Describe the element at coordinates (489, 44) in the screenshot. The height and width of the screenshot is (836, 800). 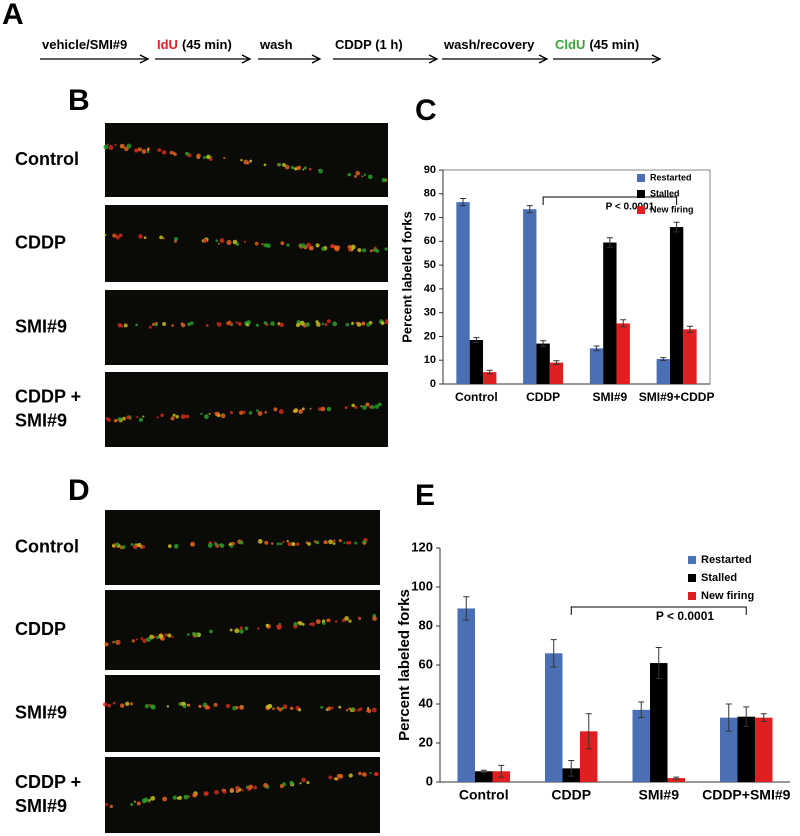
I see `step-label: wash/recovery` at that location.